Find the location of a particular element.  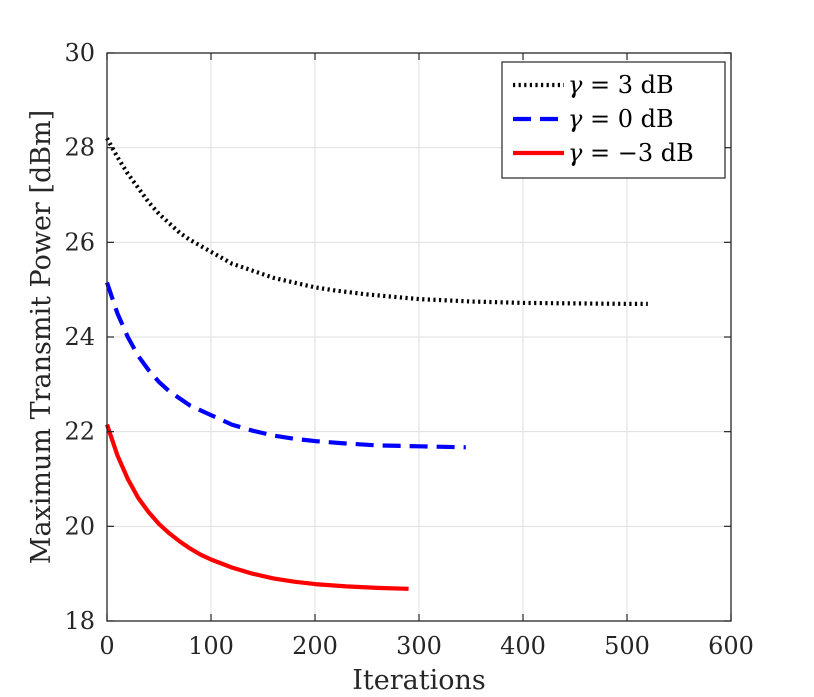

legend-entry-value: = 0 dB is located at coordinates (627, 119).